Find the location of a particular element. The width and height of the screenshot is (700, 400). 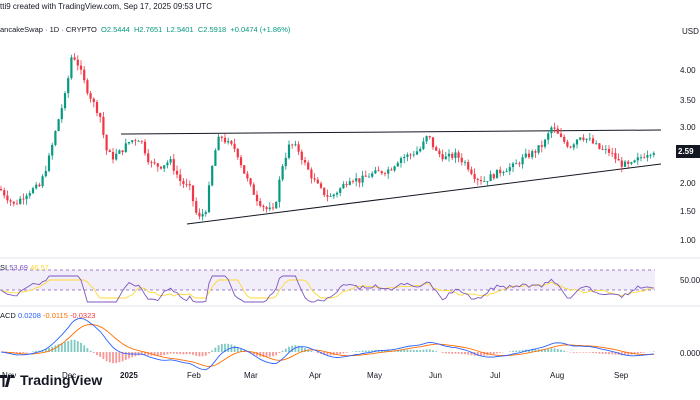

macd-signal-value: -0.0115 is located at coordinates (55, 315).